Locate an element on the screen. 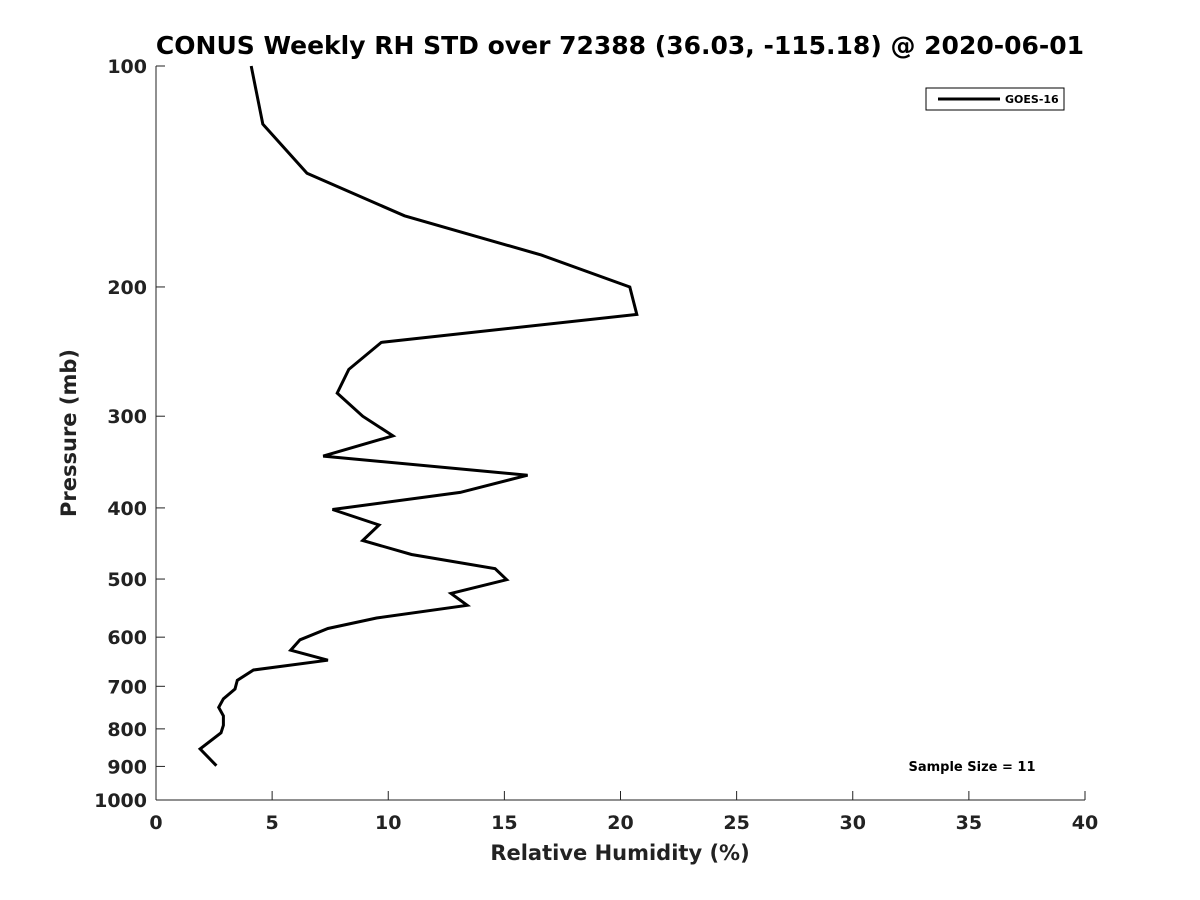  y-tick-label: 1000 is located at coordinates (120, 801).